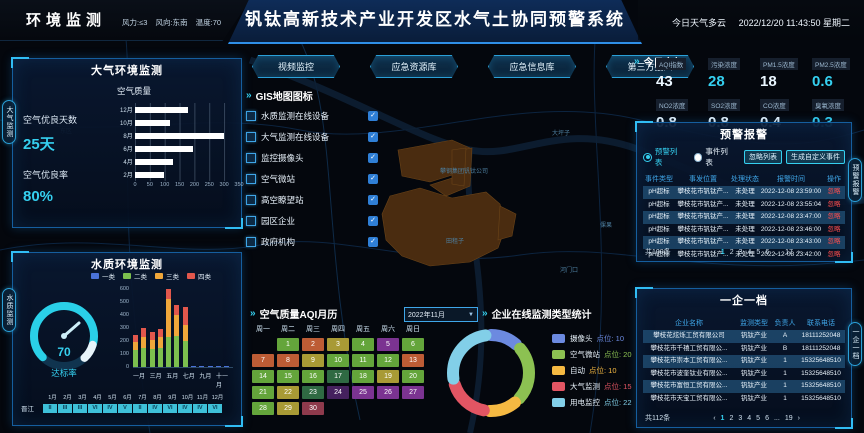 The width and height of the screenshot is (864, 433). What do you see at coordinates (9, 122) in the screenshot?
I see `left-tab-air: 大气监测` at bounding box center [9, 122].